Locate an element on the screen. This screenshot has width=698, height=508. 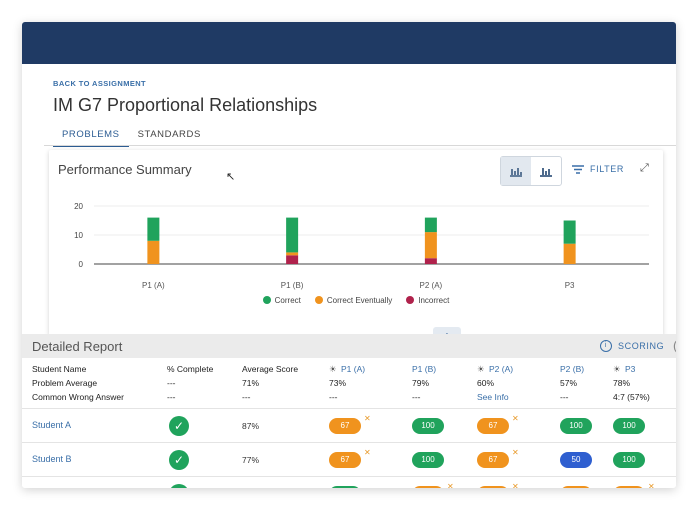
x-tick-label: P2 (A) is located at coordinates (431, 285).